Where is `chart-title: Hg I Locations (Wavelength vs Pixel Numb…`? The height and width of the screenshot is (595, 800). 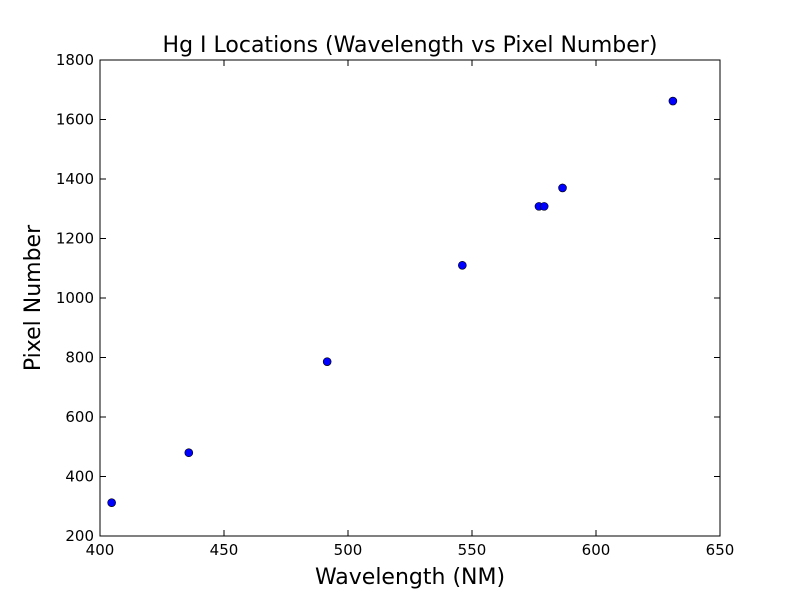 chart-title: Hg I Locations (Wavelength vs Pixel Numb… is located at coordinates (410, 45).